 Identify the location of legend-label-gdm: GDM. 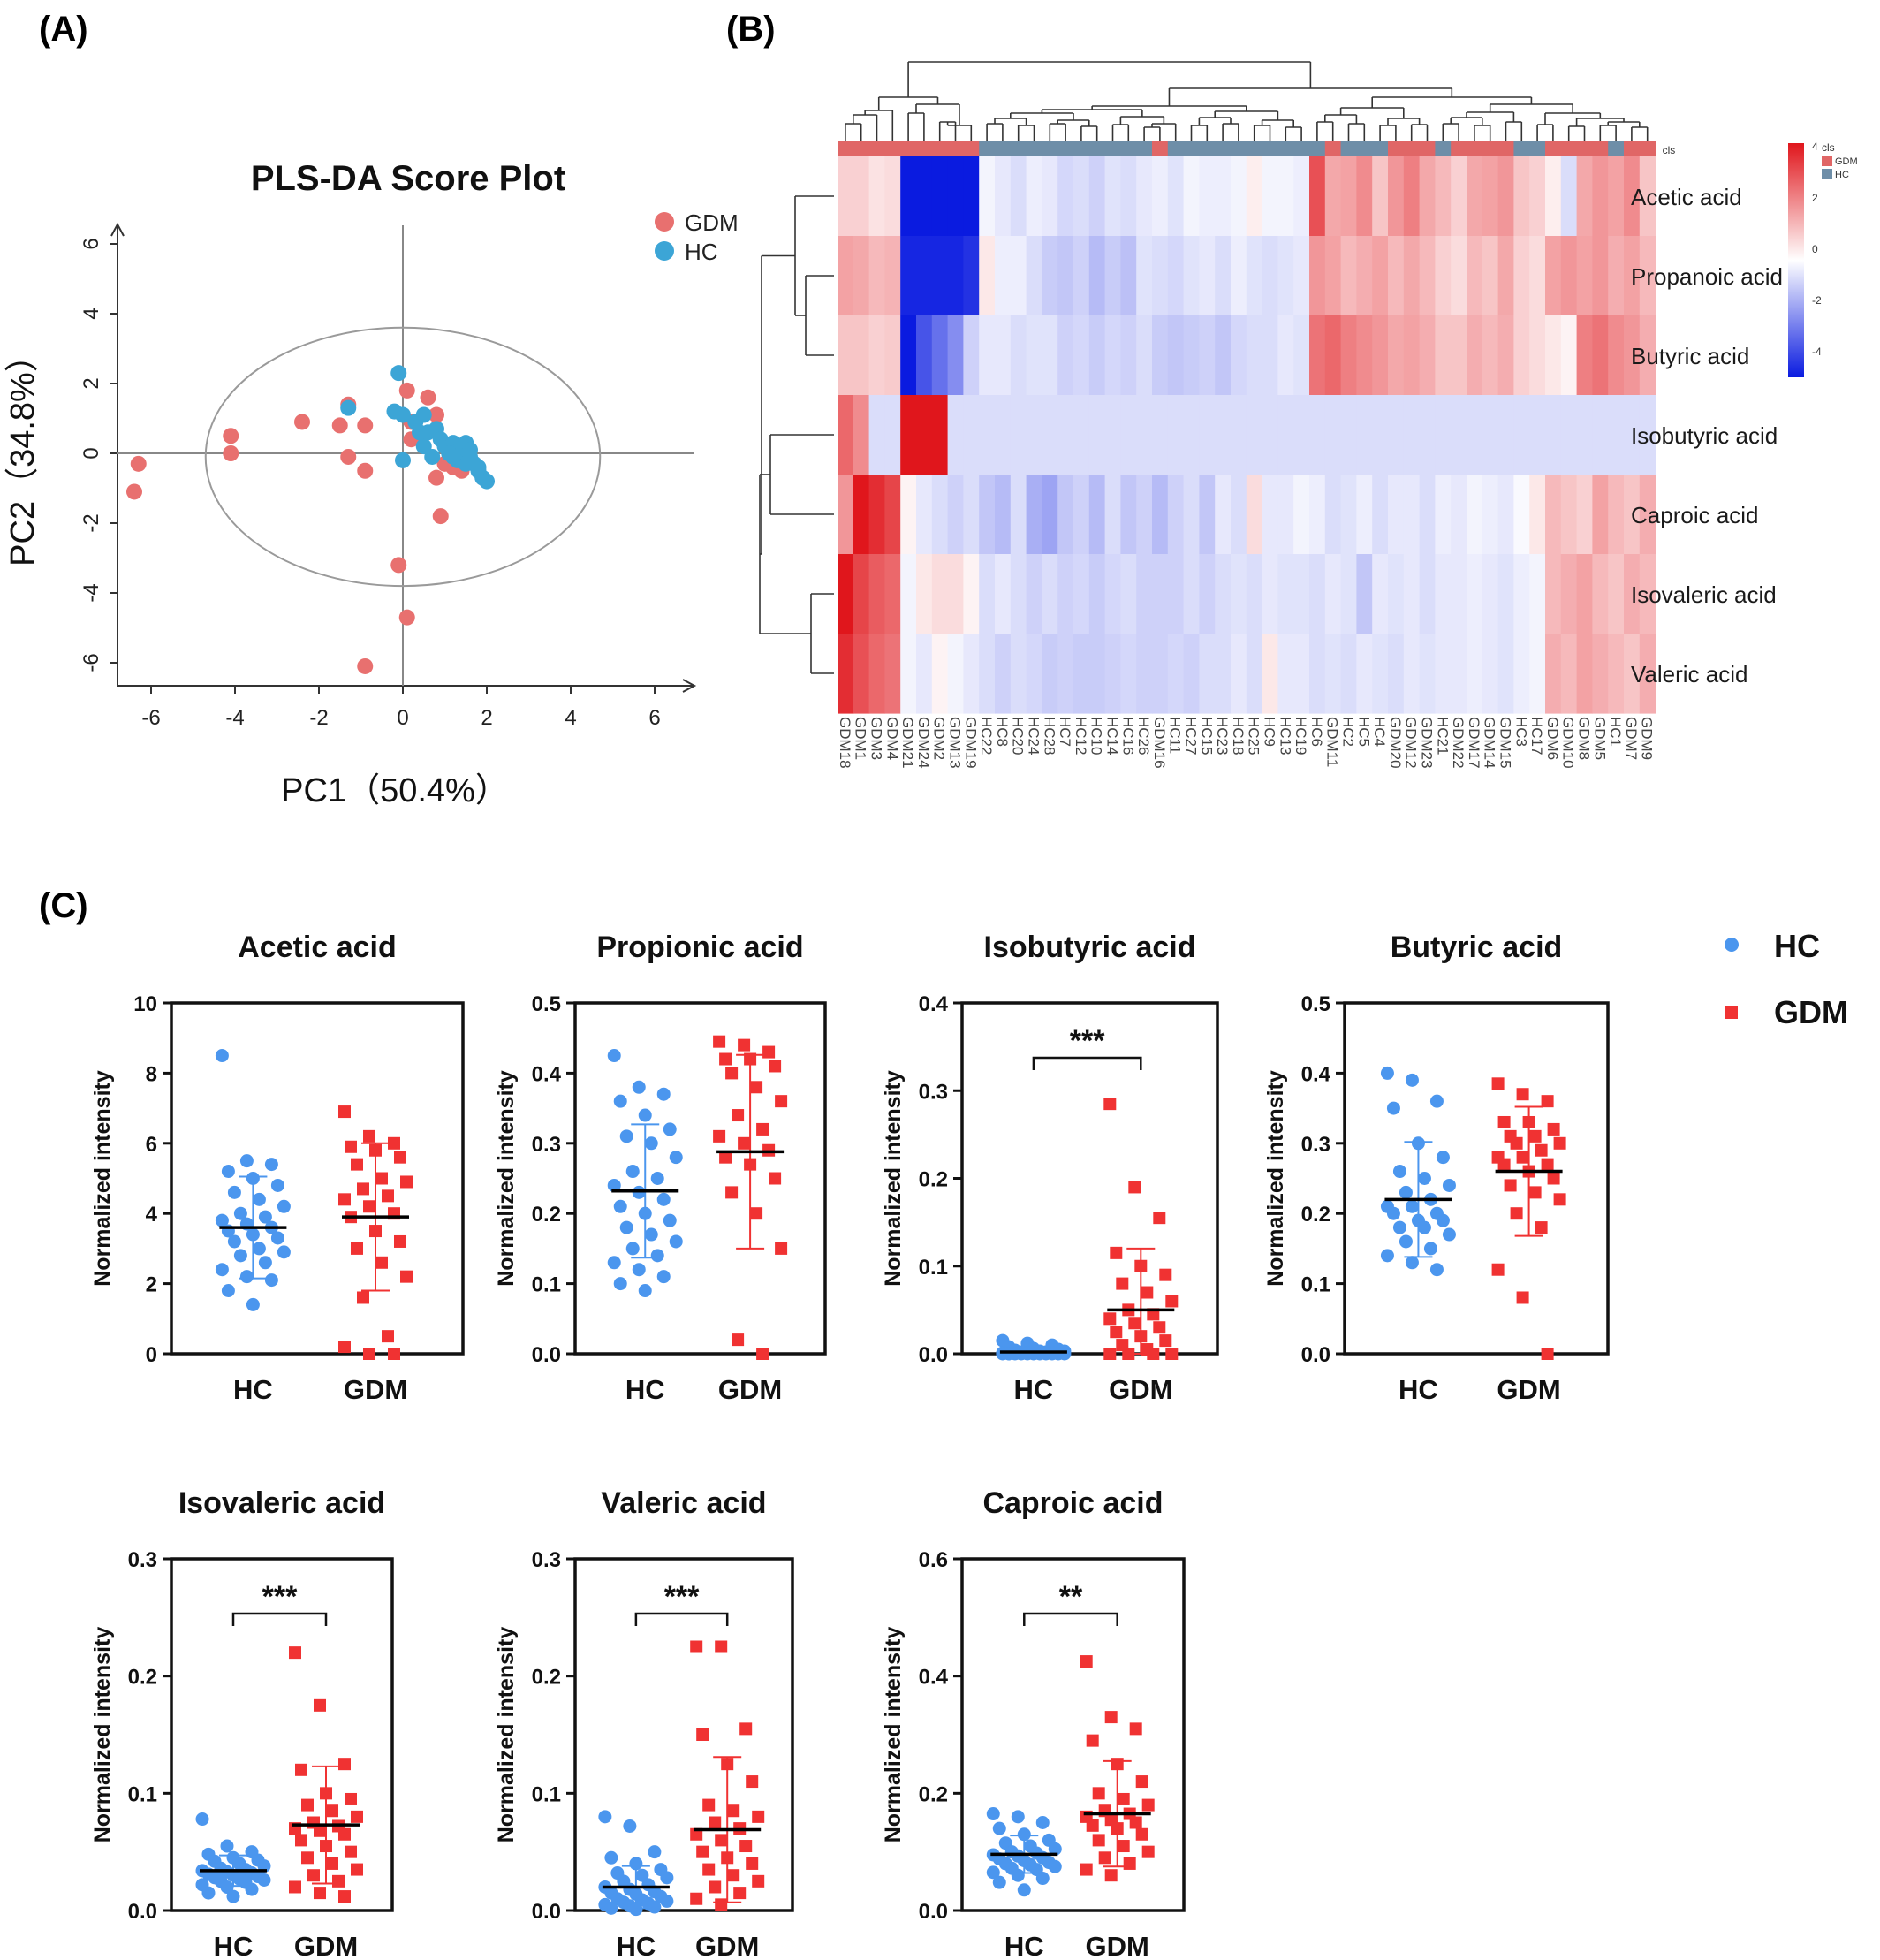
(1811, 1012).